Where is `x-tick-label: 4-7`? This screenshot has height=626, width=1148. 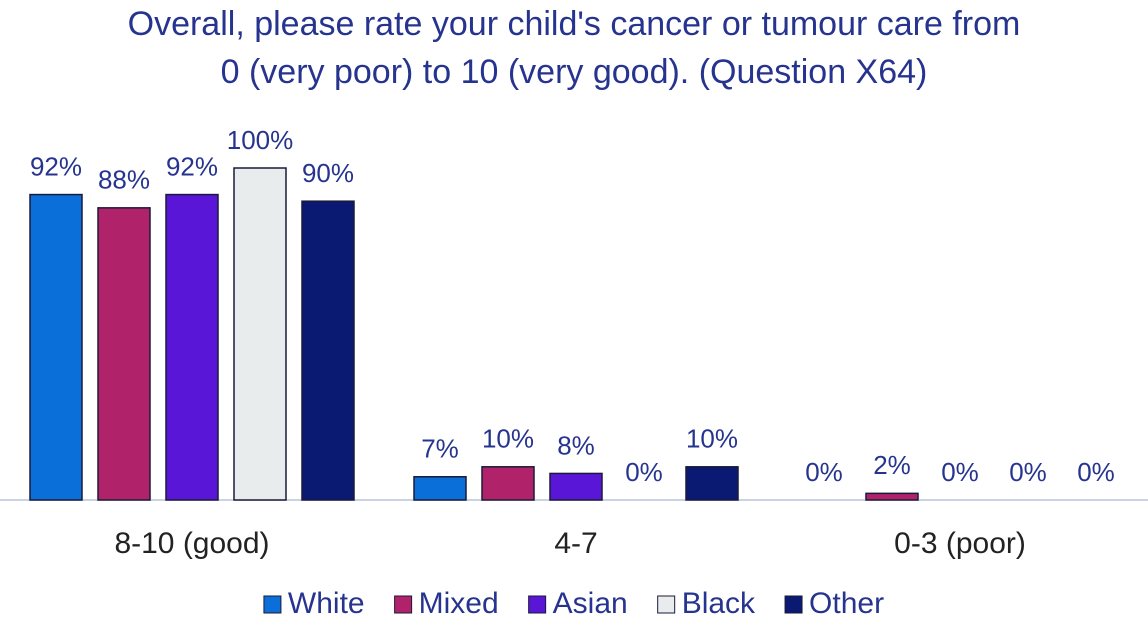 x-tick-label: 4-7 is located at coordinates (575, 543).